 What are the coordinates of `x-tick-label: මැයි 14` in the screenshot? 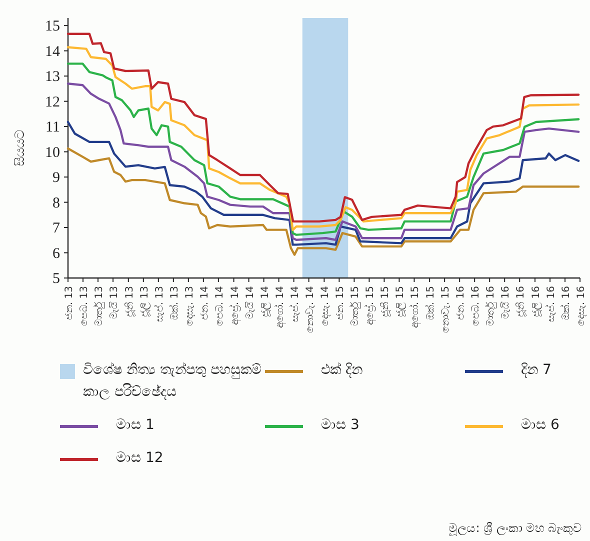 It's located at (250, 302).